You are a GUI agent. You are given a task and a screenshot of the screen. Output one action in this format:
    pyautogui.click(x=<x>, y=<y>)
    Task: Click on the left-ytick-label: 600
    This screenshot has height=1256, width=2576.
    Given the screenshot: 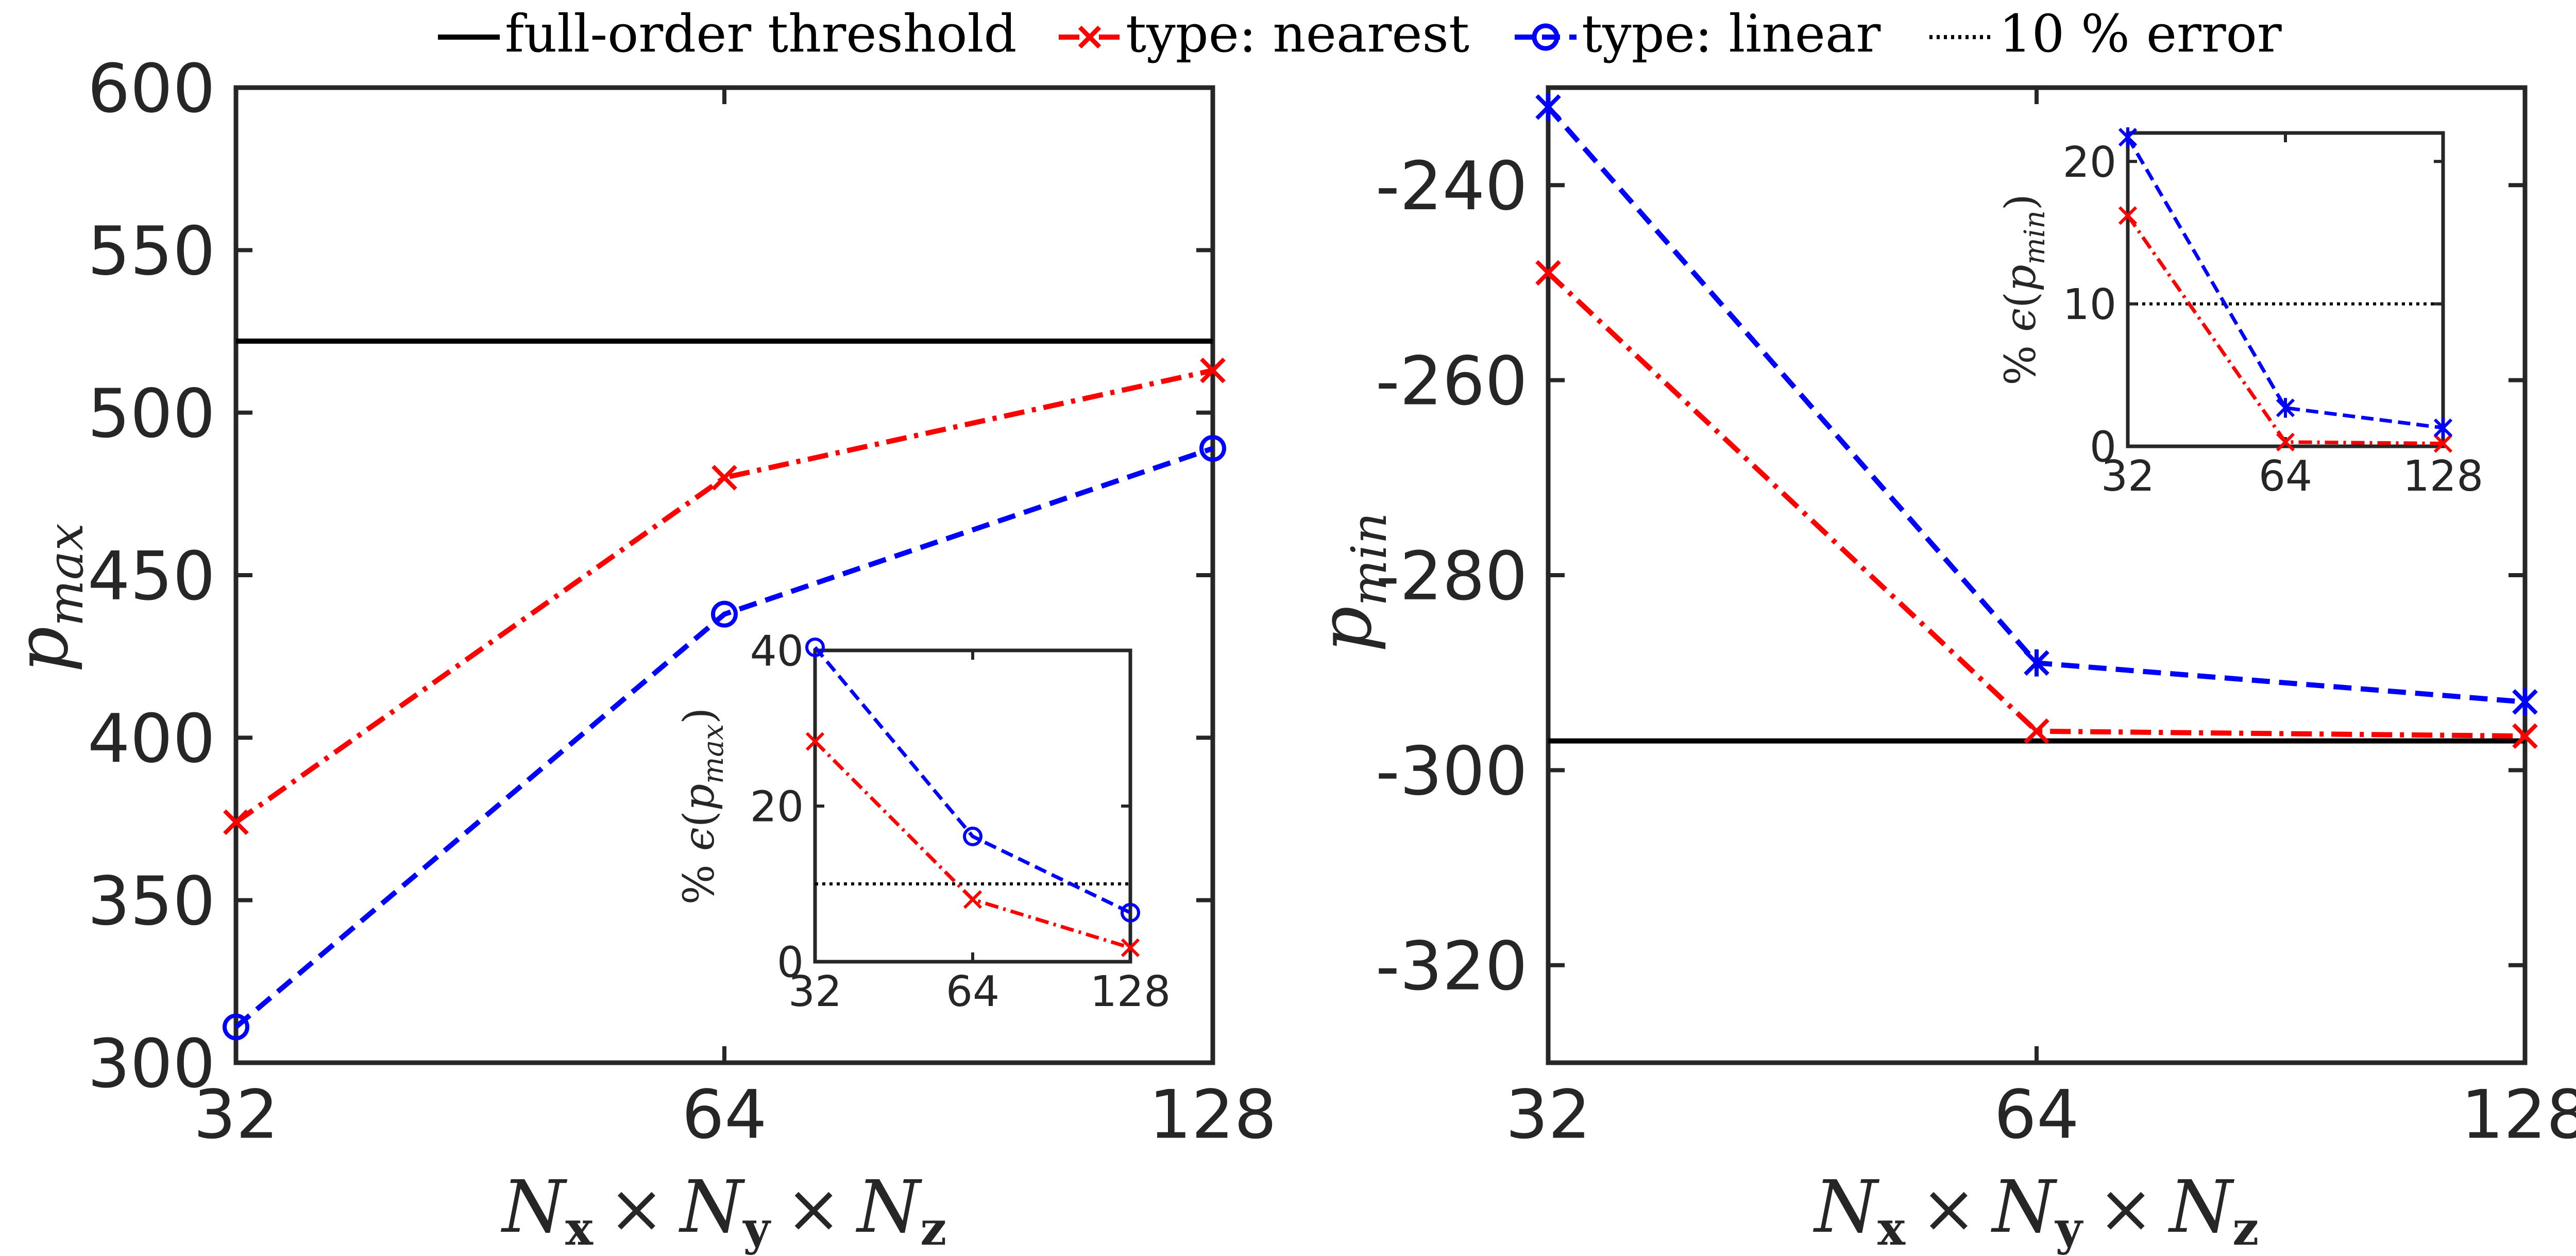 What is the action you would take?
    pyautogui.click(x=151, y=88)
    